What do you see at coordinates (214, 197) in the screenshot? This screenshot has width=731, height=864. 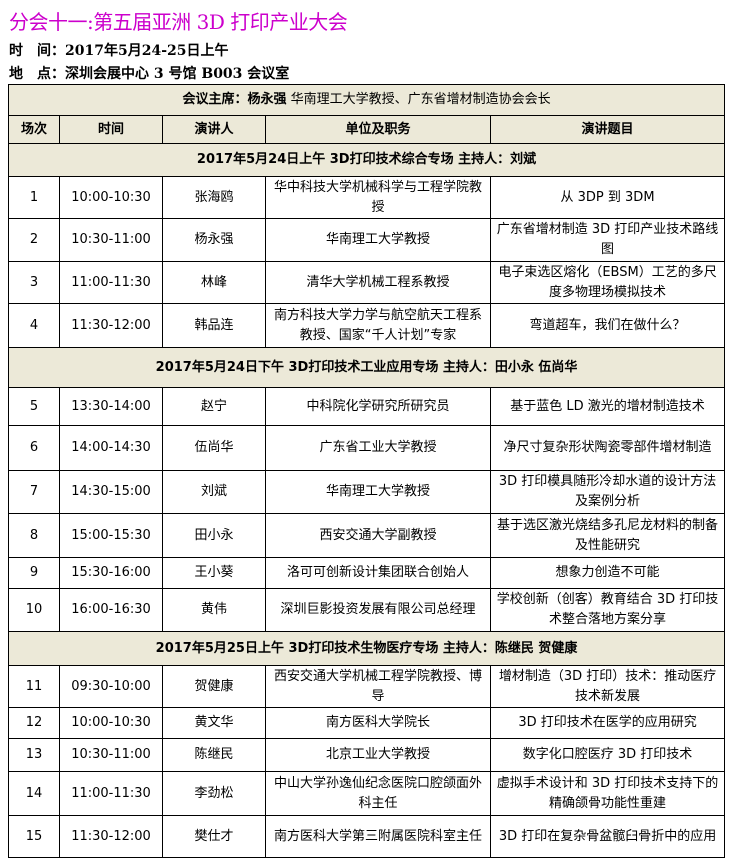 I see `speaker-cell: 张海鸥` at bounding box center [214, 197].